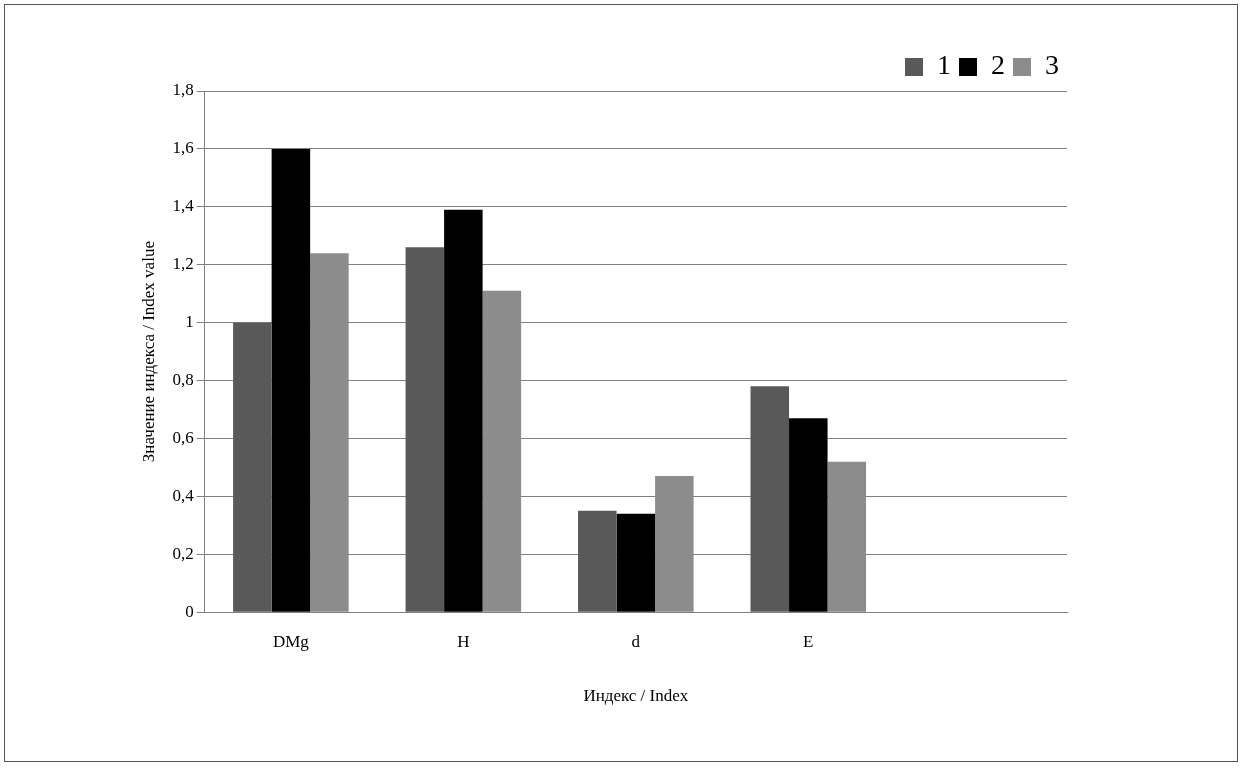  I want to click on x-tick-label: DMg, so click(291, 641).